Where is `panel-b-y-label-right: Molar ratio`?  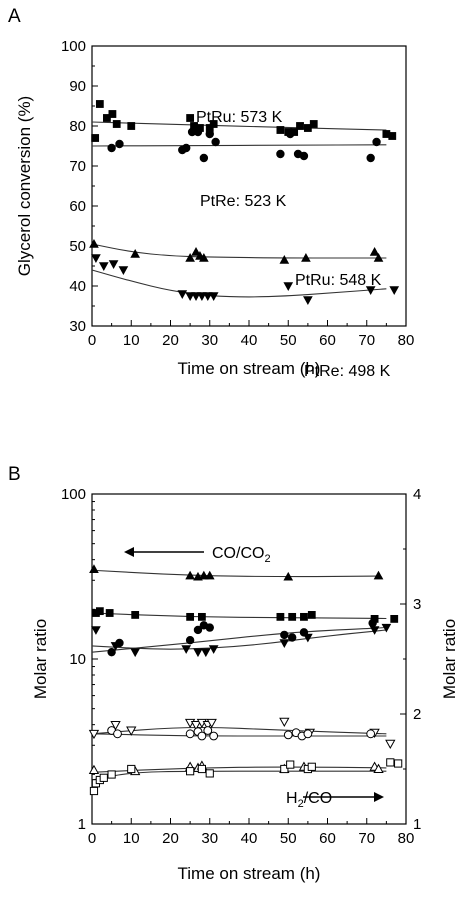
panel-b-y-label-right: Molar ratio is located at coordinates (449, 659).